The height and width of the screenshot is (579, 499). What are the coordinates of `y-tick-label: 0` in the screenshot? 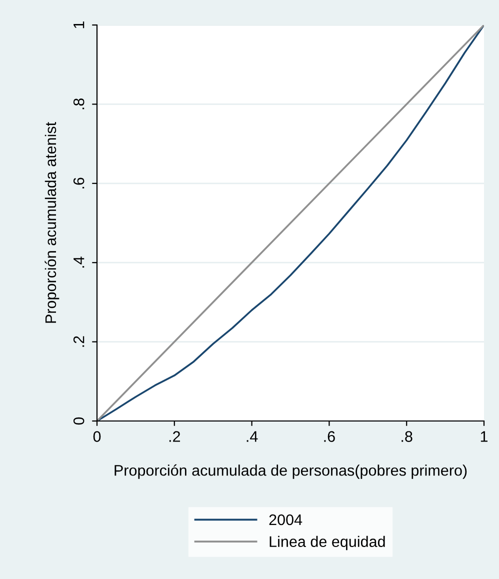 It's located at (78, 421).